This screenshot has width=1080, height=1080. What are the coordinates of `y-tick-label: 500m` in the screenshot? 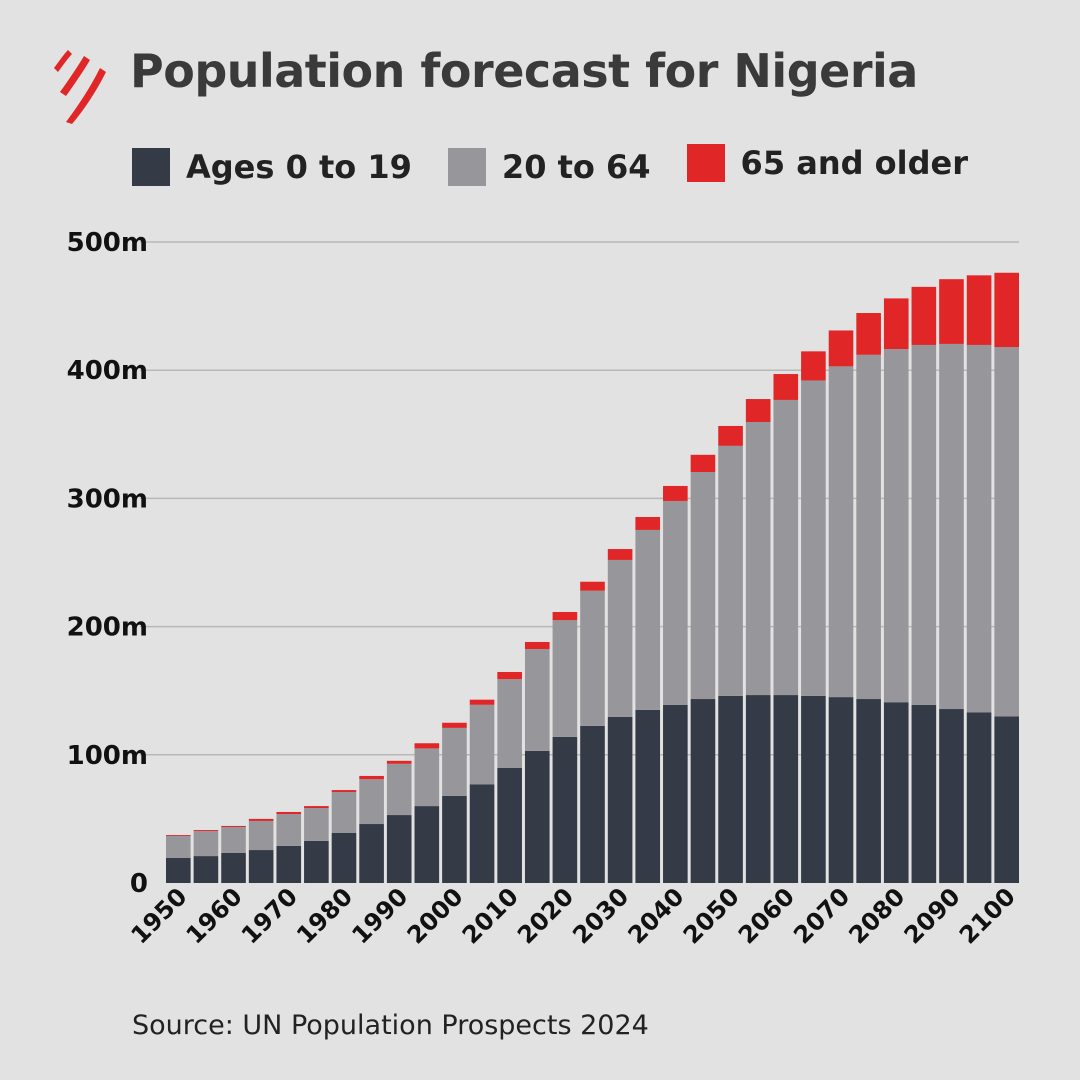 It's located at (107, 243).